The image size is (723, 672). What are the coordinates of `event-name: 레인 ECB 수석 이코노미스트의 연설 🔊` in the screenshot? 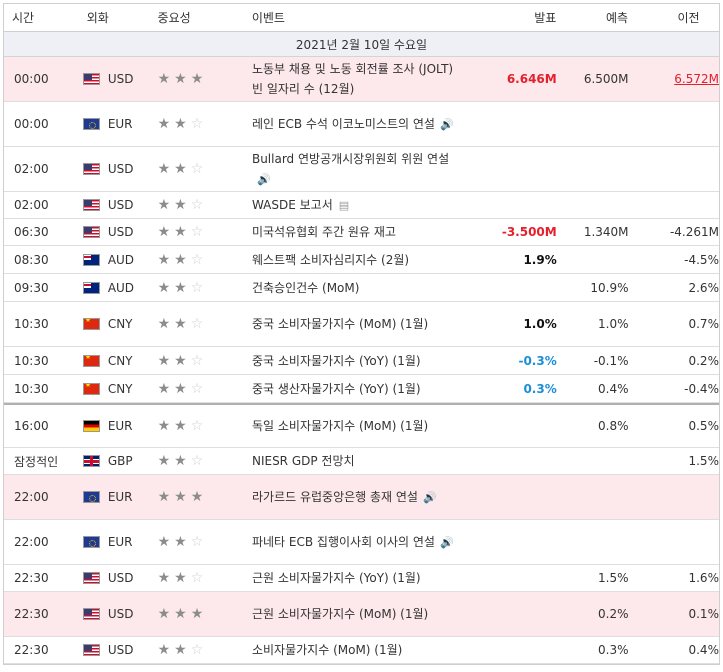 It's located at (355, 124).